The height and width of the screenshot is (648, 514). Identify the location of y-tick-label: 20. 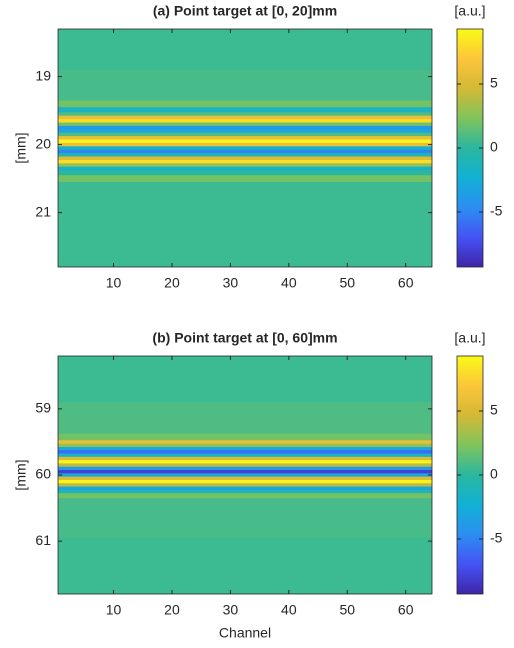
(43, 143).